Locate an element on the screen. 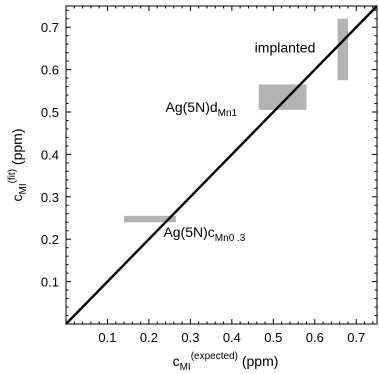 The image size is (379, 374). y-tick-label: 0.1 is located at coordinates (50, 282).